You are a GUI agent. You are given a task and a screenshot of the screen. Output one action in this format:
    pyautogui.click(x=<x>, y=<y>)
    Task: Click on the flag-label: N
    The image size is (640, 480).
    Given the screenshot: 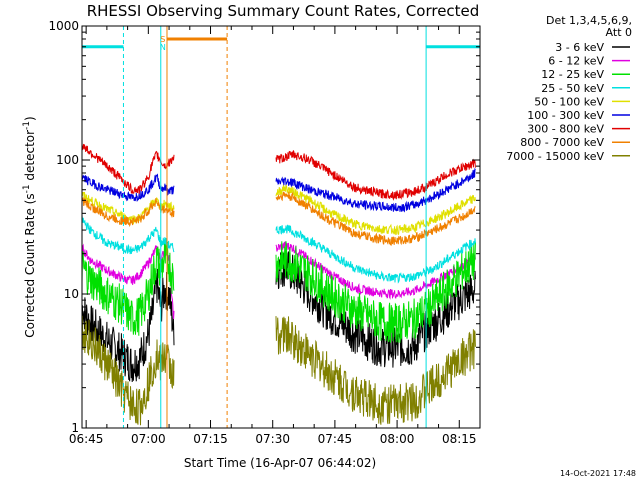 What is the action you would take?
    pyautogui.click(x=163, y=47)
    